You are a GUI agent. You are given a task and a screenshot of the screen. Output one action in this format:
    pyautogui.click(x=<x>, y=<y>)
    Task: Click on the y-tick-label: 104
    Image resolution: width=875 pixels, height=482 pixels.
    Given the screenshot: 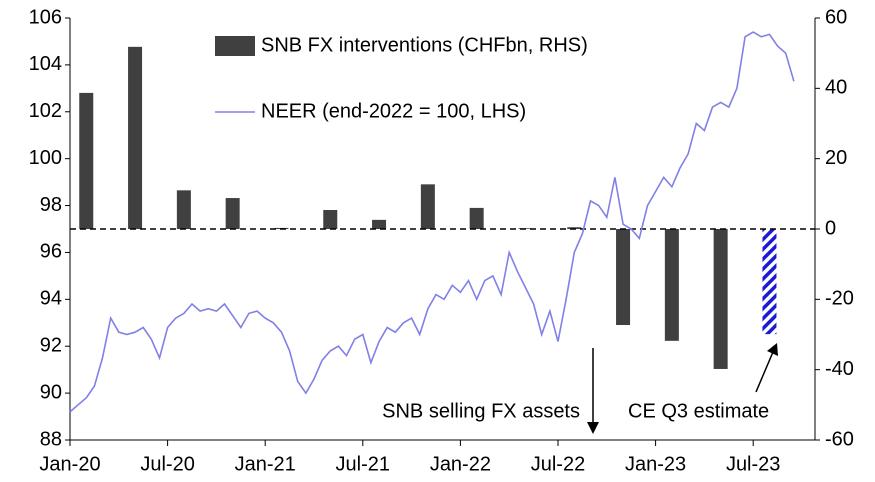 What is the action you would take?
    pyautogui.click(x=45, y=64)
    